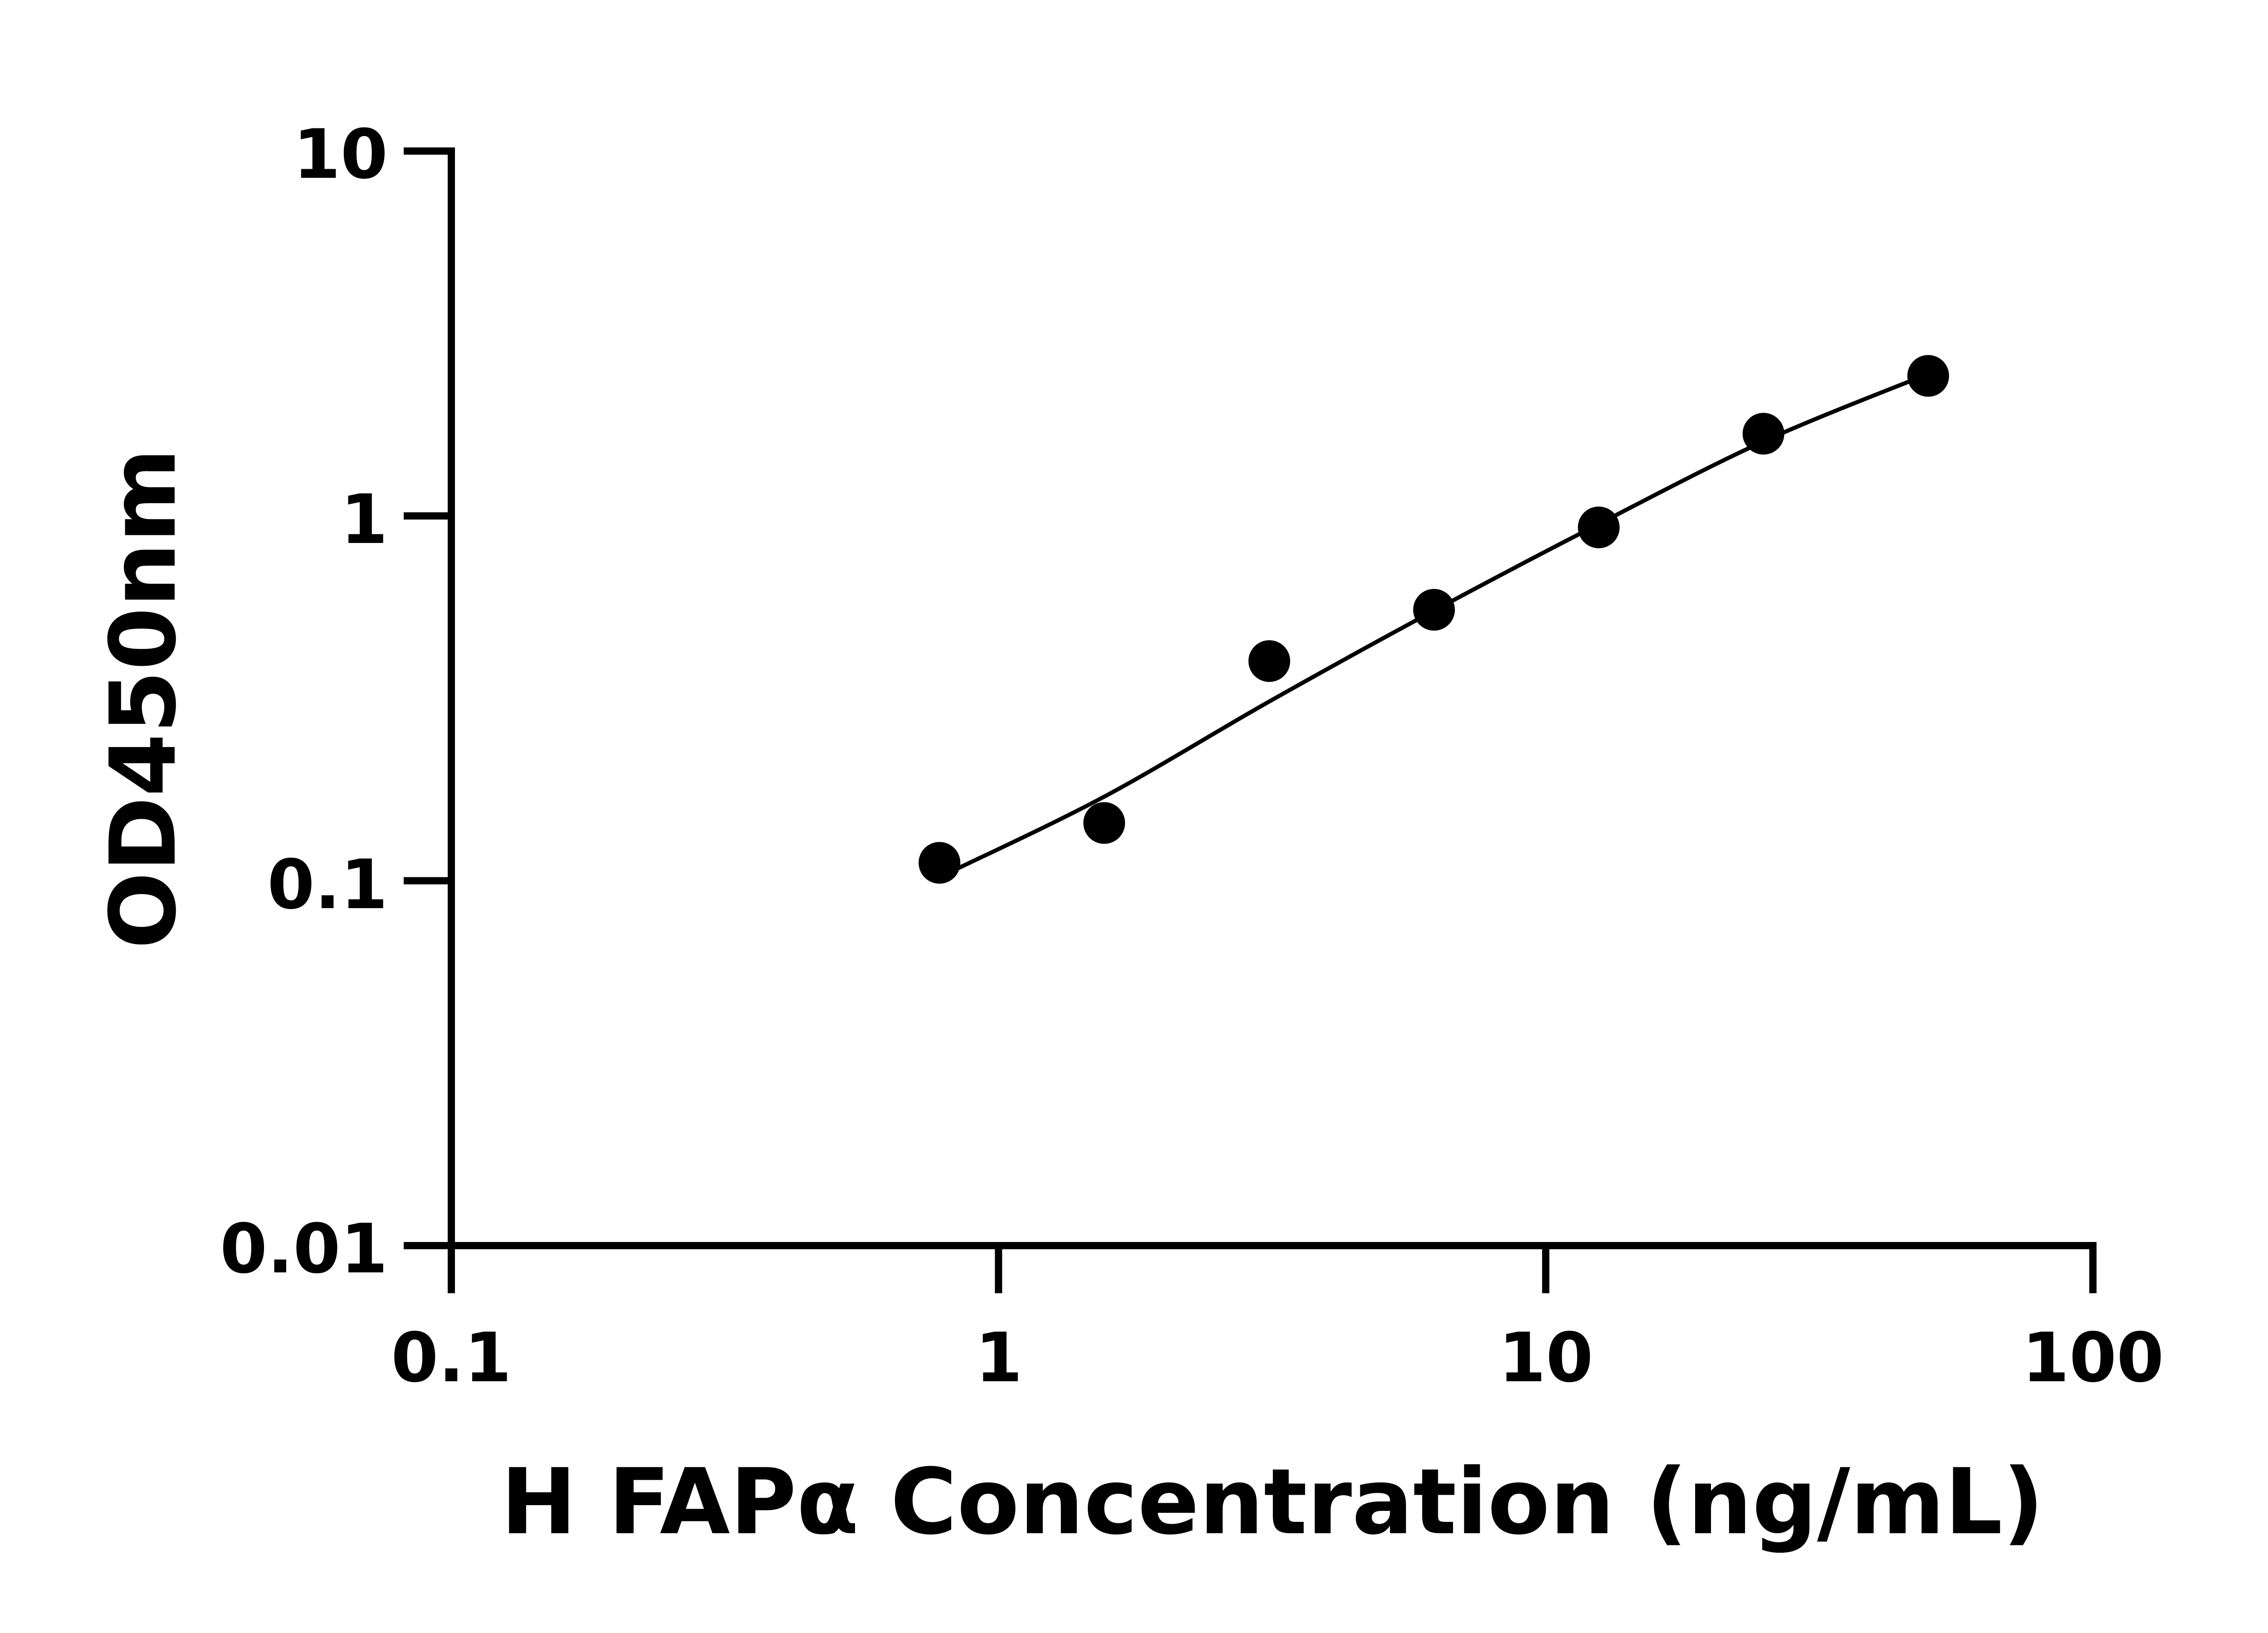 This screenshot has height=1633, width=2268. What do you see at coordinates (999, 1358) in the screenshot?
I see `x-tick-label-1: 1` at bounding box center [999, 1358].